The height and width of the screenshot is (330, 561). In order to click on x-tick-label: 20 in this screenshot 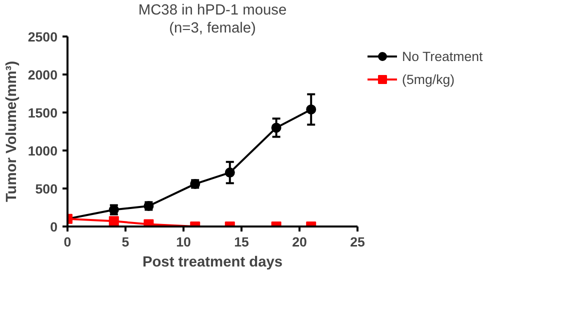, I will do `click(299, 242)`.